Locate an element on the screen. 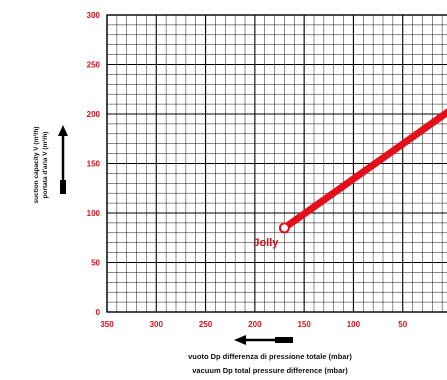  x-tick-label: 200 is located at coordinates (255, 324).